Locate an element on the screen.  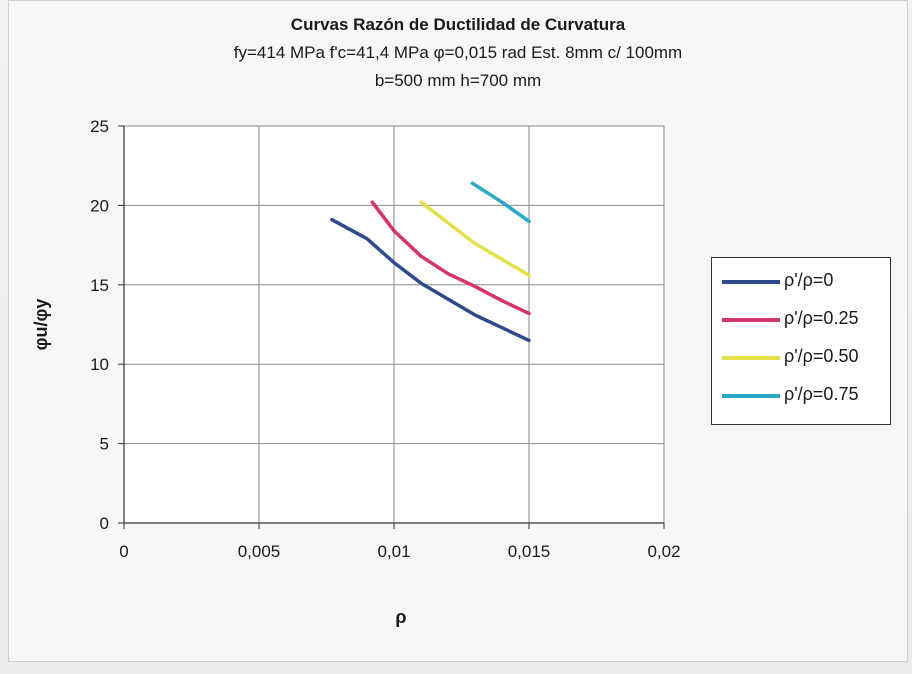
legend-item: ρ'/ρ=0.75 is located at coordinates (805, 396).